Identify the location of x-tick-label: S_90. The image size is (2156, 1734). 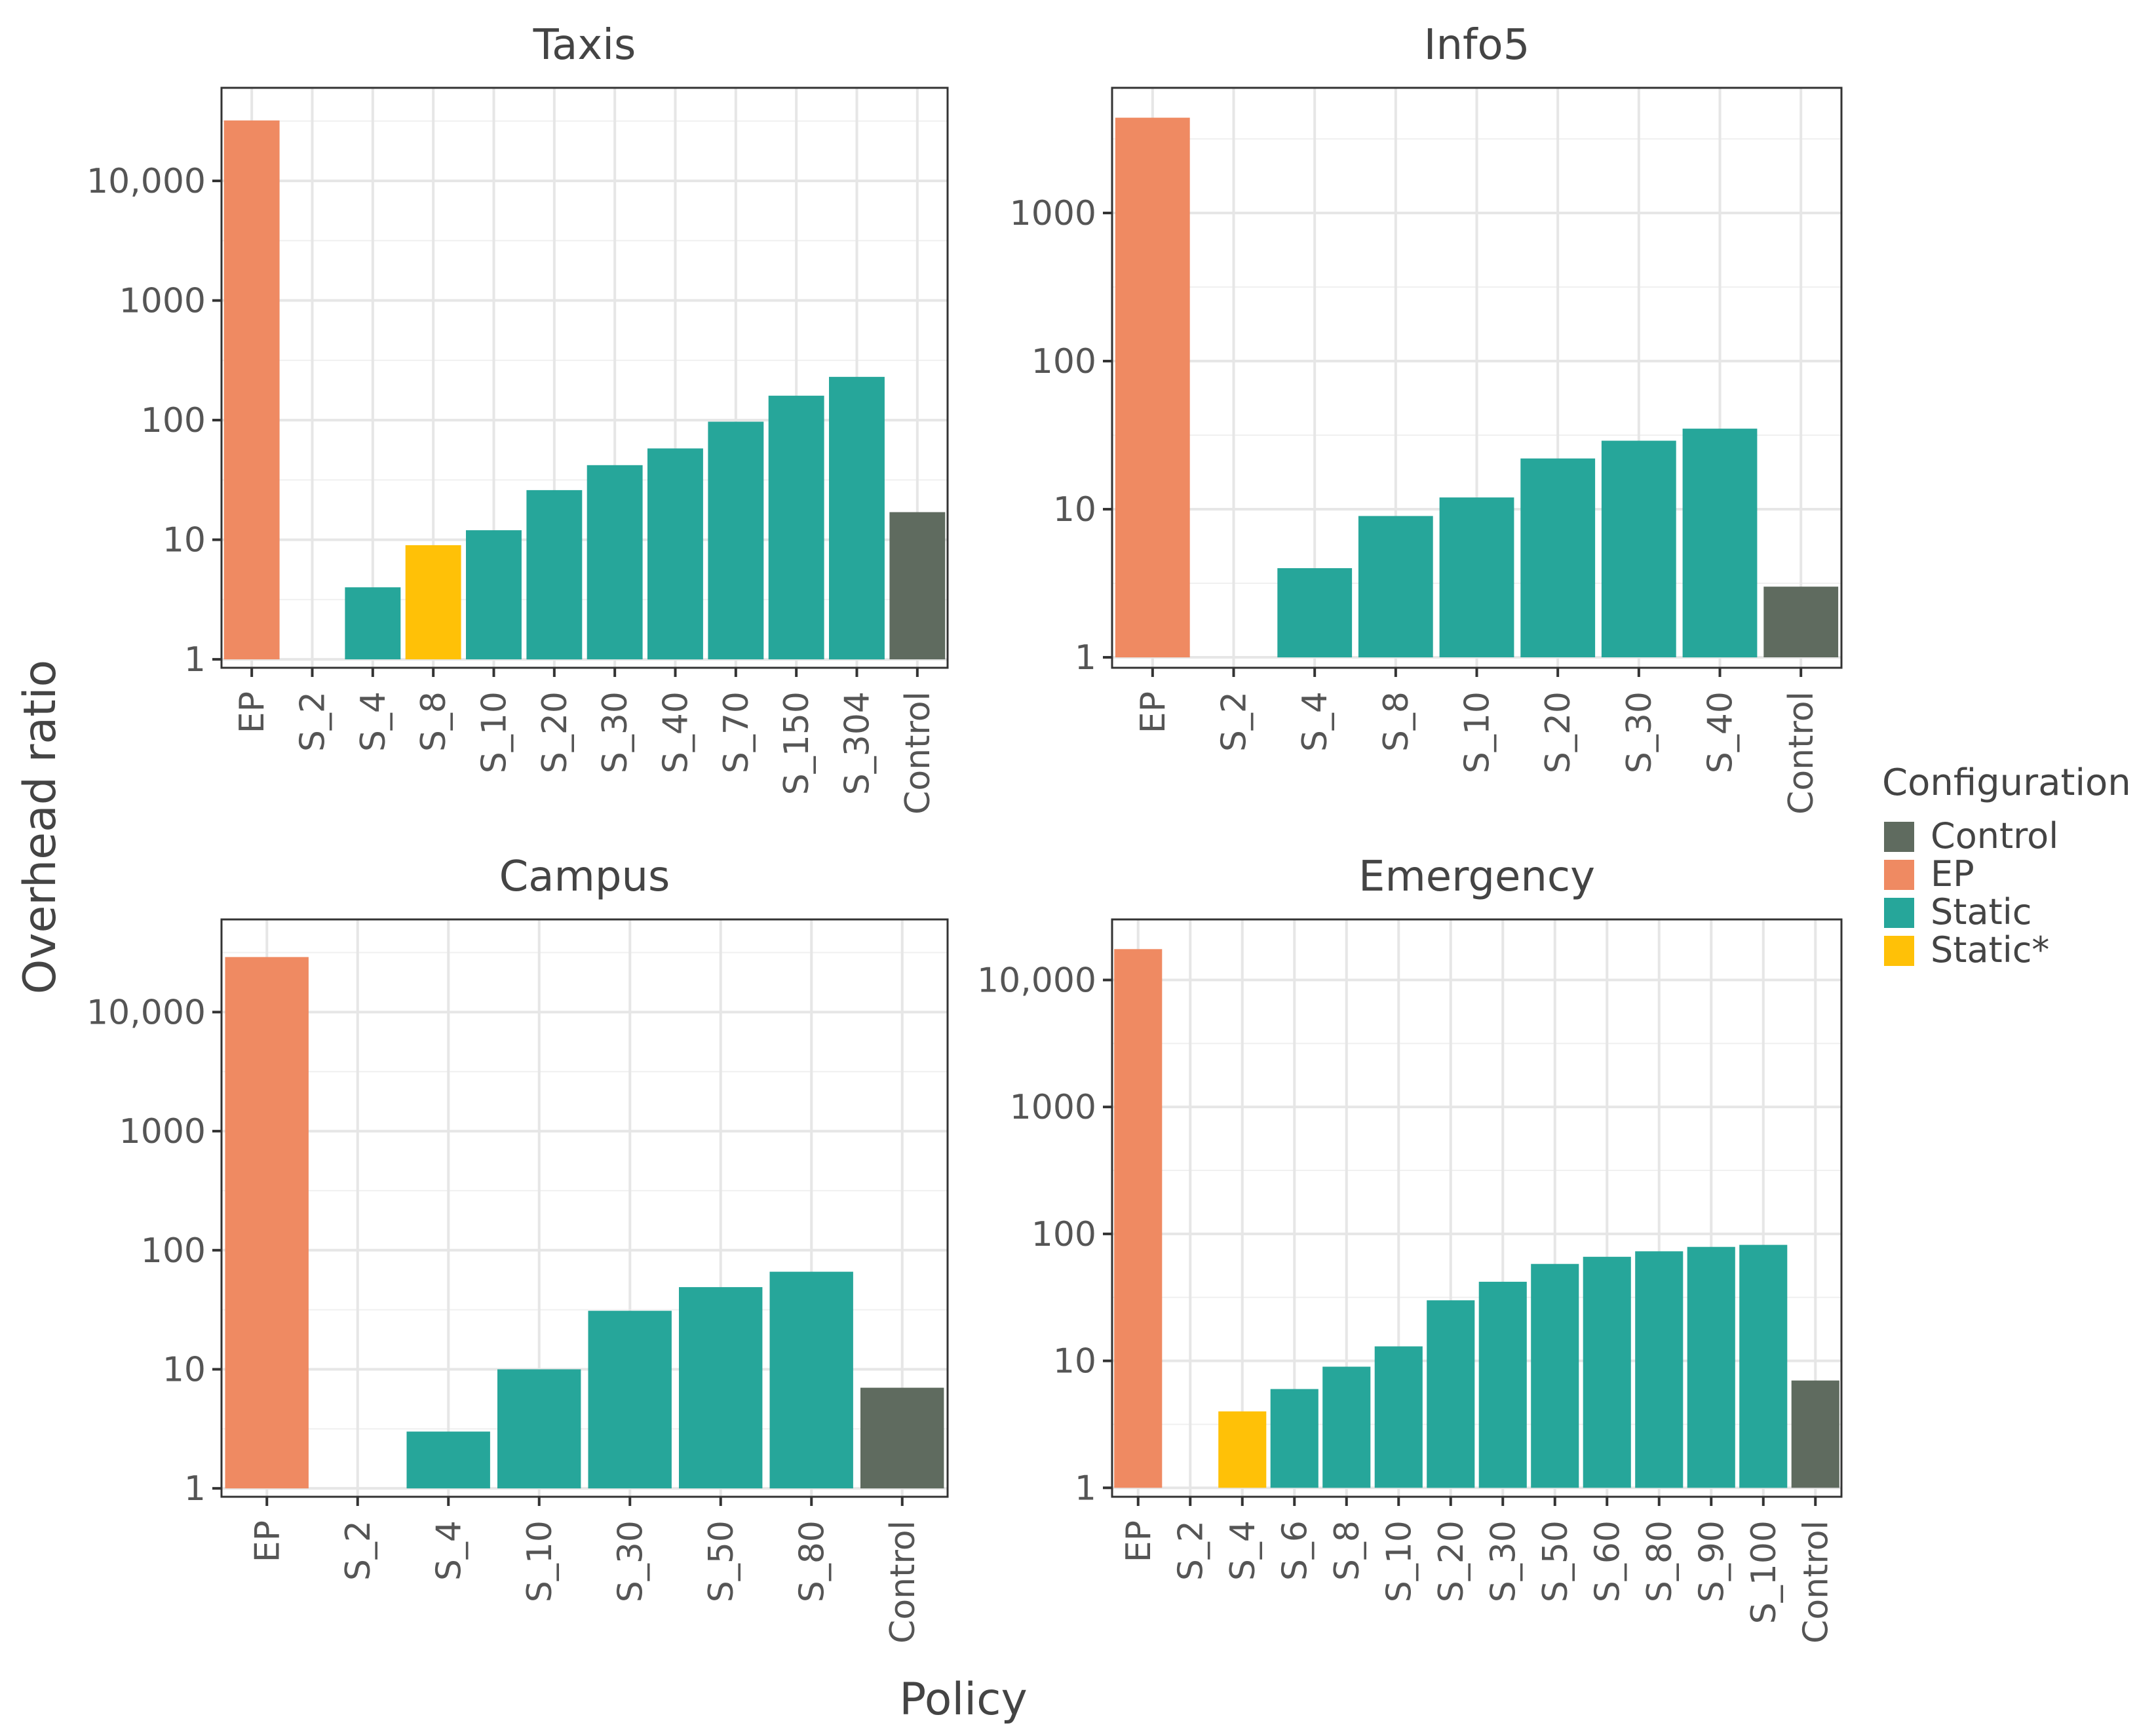
(1711, 1561).